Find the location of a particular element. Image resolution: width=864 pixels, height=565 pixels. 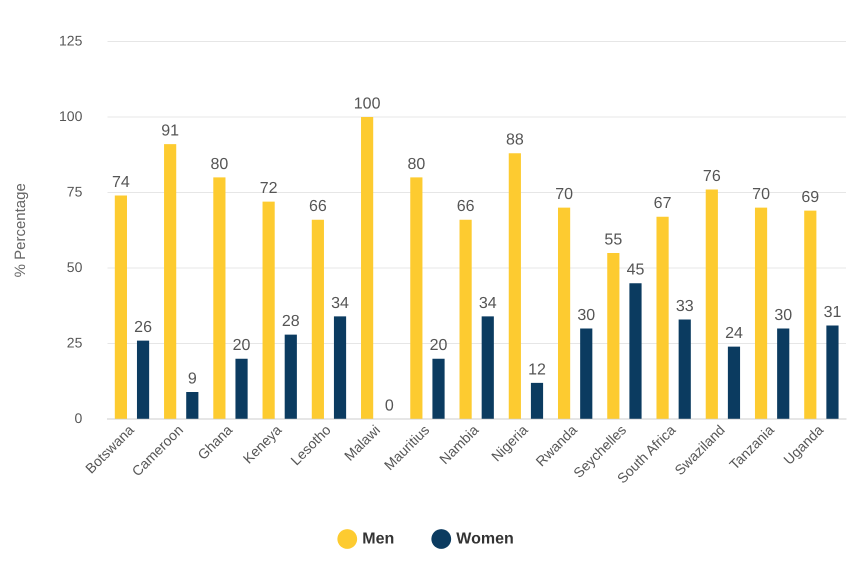

data-label: 100 is located at coordinates (367, 103).